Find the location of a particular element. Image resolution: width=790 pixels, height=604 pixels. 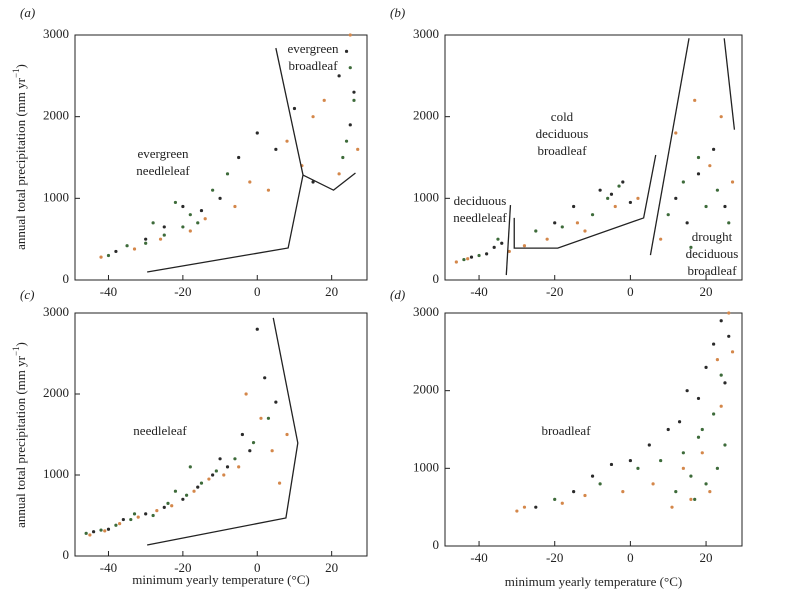

region-label: needleleaf is located at coordinates (163, 170).